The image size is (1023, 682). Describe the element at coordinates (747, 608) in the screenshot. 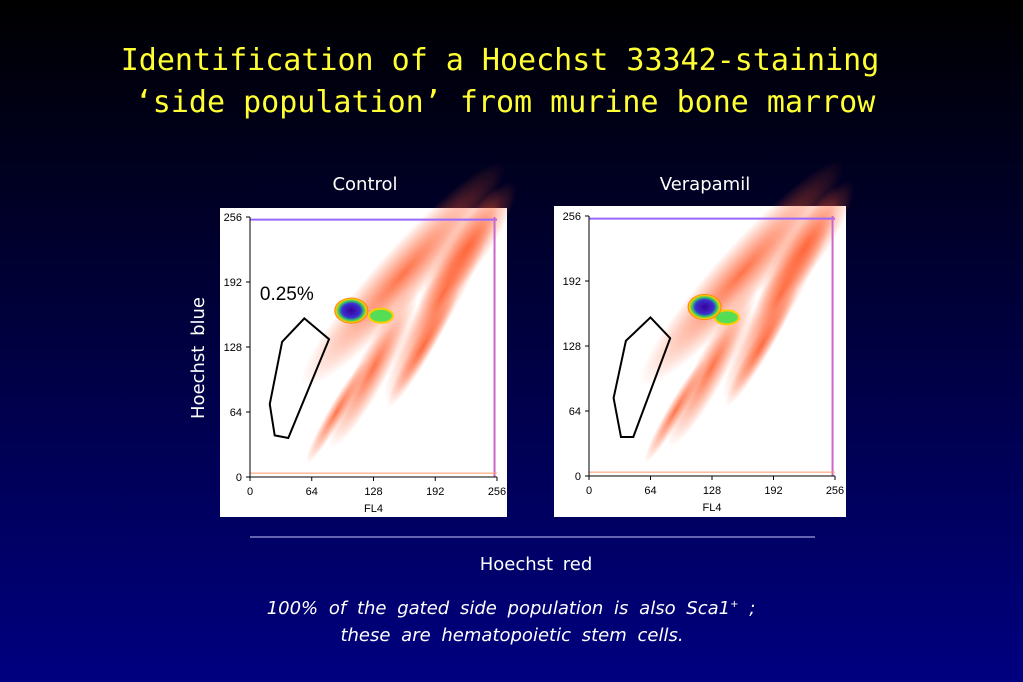

I see `caption-text: ;` at that location.